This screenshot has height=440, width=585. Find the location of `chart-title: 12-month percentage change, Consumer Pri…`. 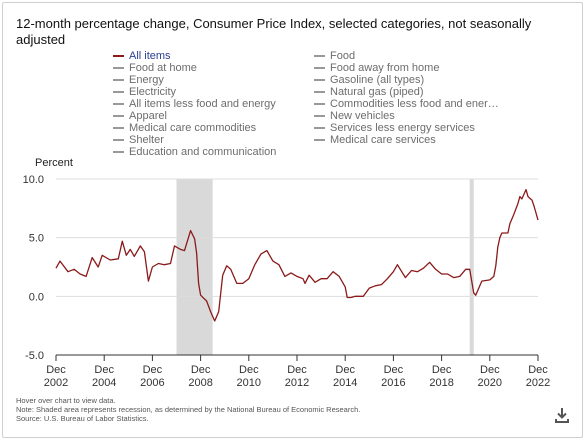

chart-title: 12-month percentage change, Consumer Pri… is located at coordinates (274, 31).